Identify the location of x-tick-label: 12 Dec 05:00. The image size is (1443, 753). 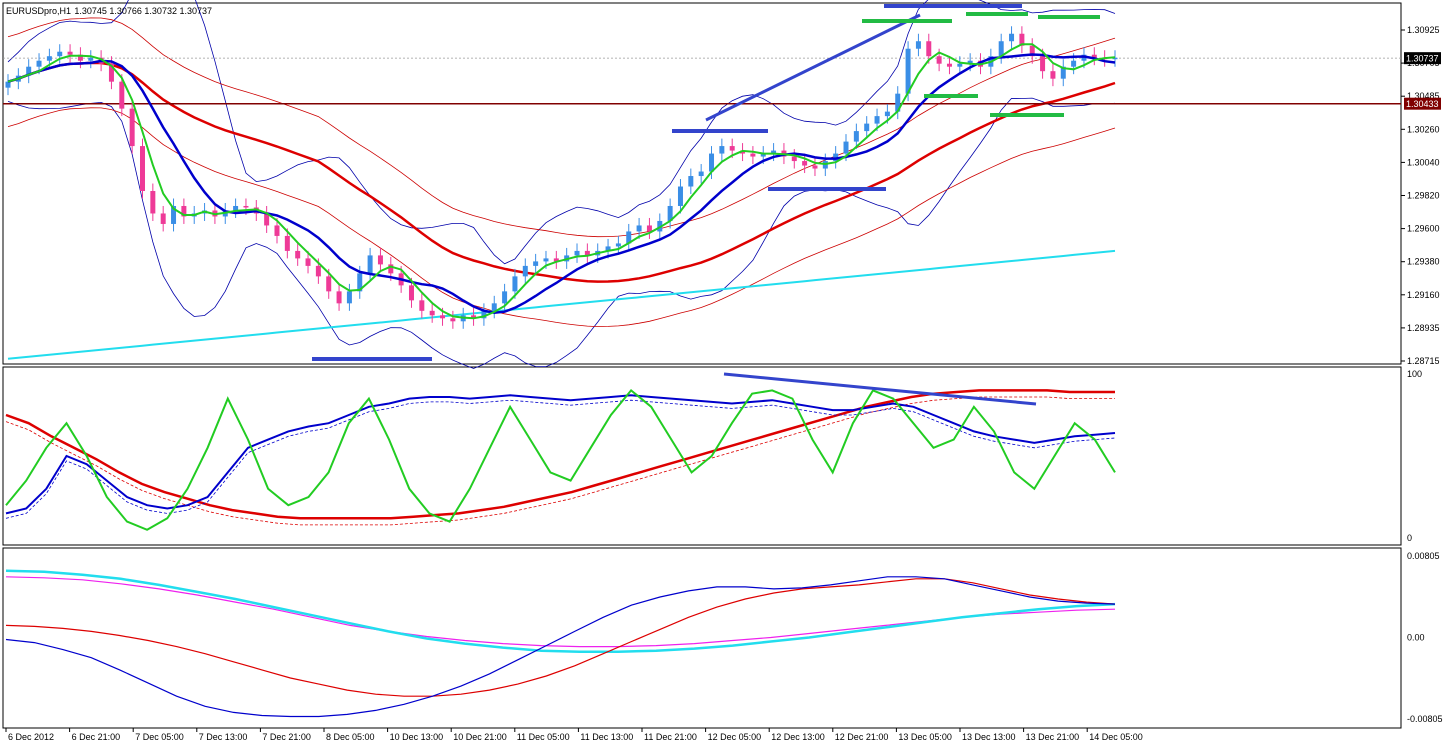
(735, 737).